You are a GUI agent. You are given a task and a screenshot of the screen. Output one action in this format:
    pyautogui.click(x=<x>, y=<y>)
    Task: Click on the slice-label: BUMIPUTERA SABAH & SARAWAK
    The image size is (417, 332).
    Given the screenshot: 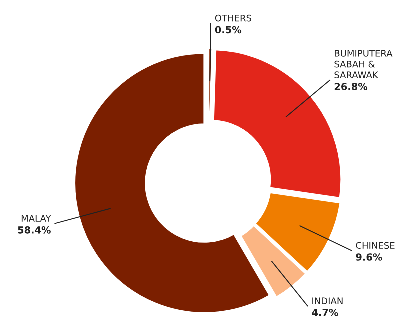 What is the action you would take?
    pyautogui.click(x=363, y=64)
    